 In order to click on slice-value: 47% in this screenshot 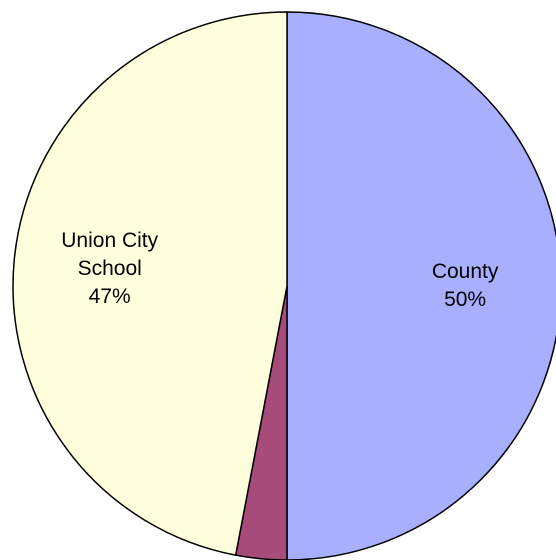, I will do `click(109, 297)`.